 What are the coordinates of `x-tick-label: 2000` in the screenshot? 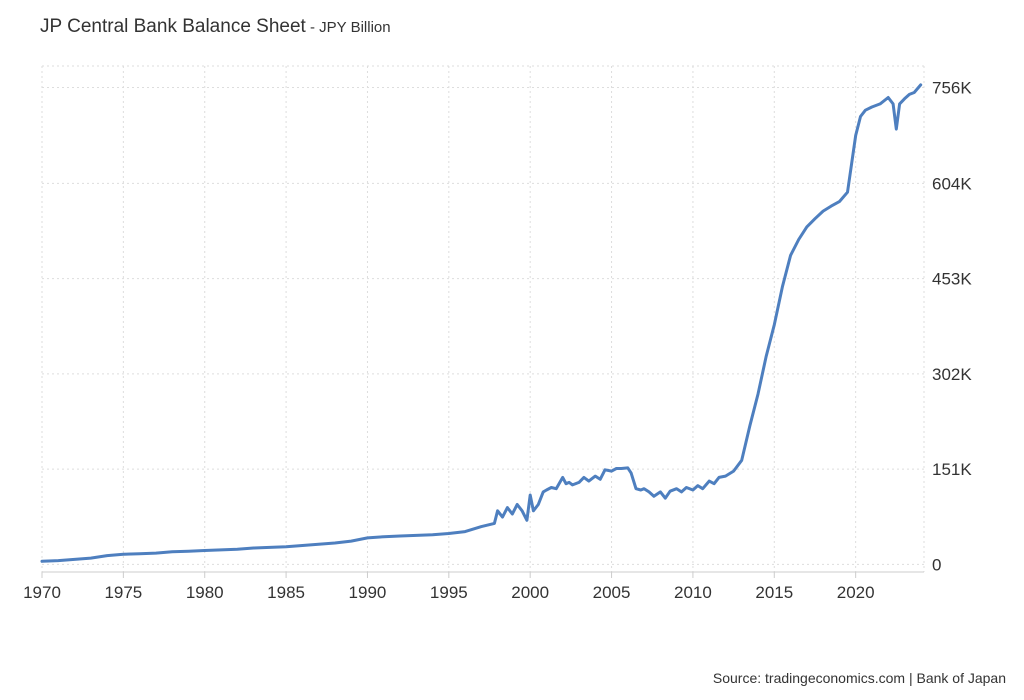 It's located at (530, 592).